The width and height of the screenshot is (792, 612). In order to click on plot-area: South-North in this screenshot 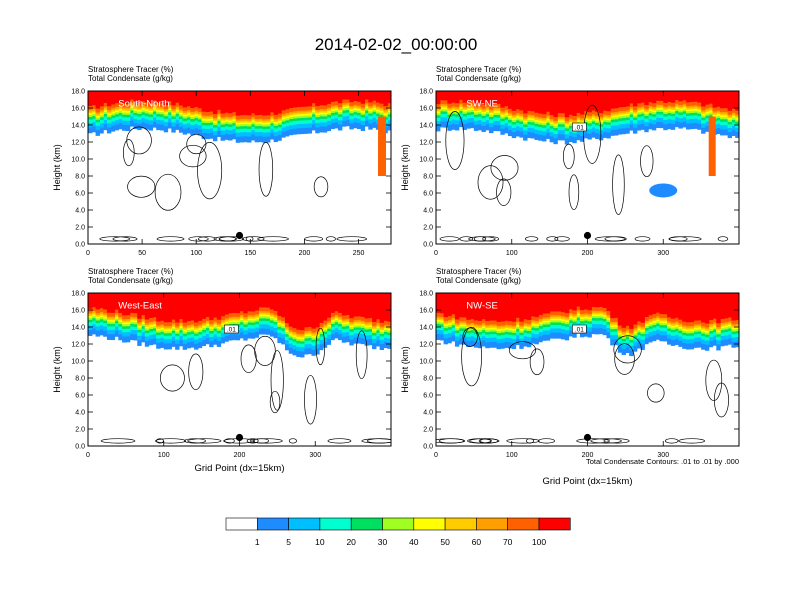, I will do `click(239, 167)`.